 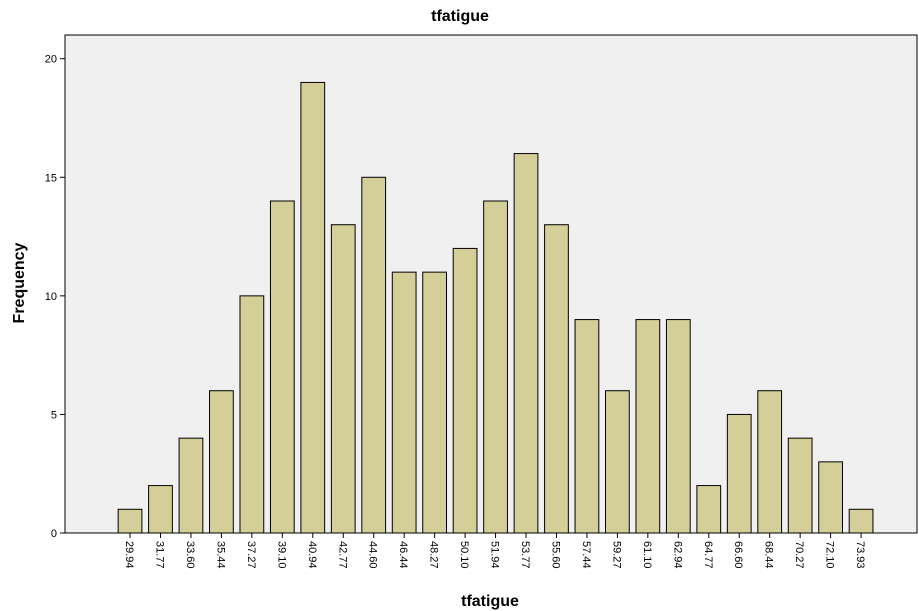 I want to click on y-tick-label: 15, so click(x=51, y=178).